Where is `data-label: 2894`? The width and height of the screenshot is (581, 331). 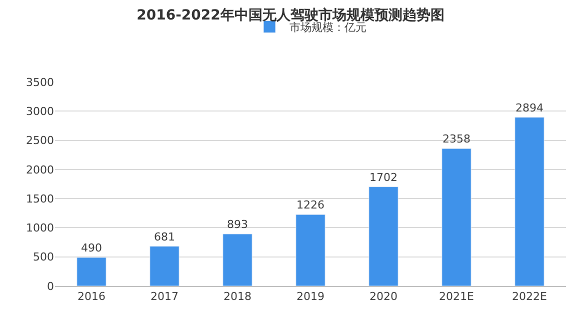
data-label: 2894 is located at coordinates (530, 107).